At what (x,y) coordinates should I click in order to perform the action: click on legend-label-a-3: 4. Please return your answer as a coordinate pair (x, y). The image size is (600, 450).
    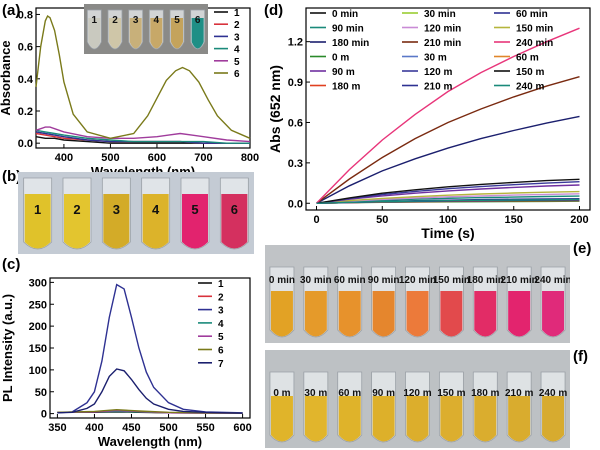
    Looking at the image, I should click on (237, 50).